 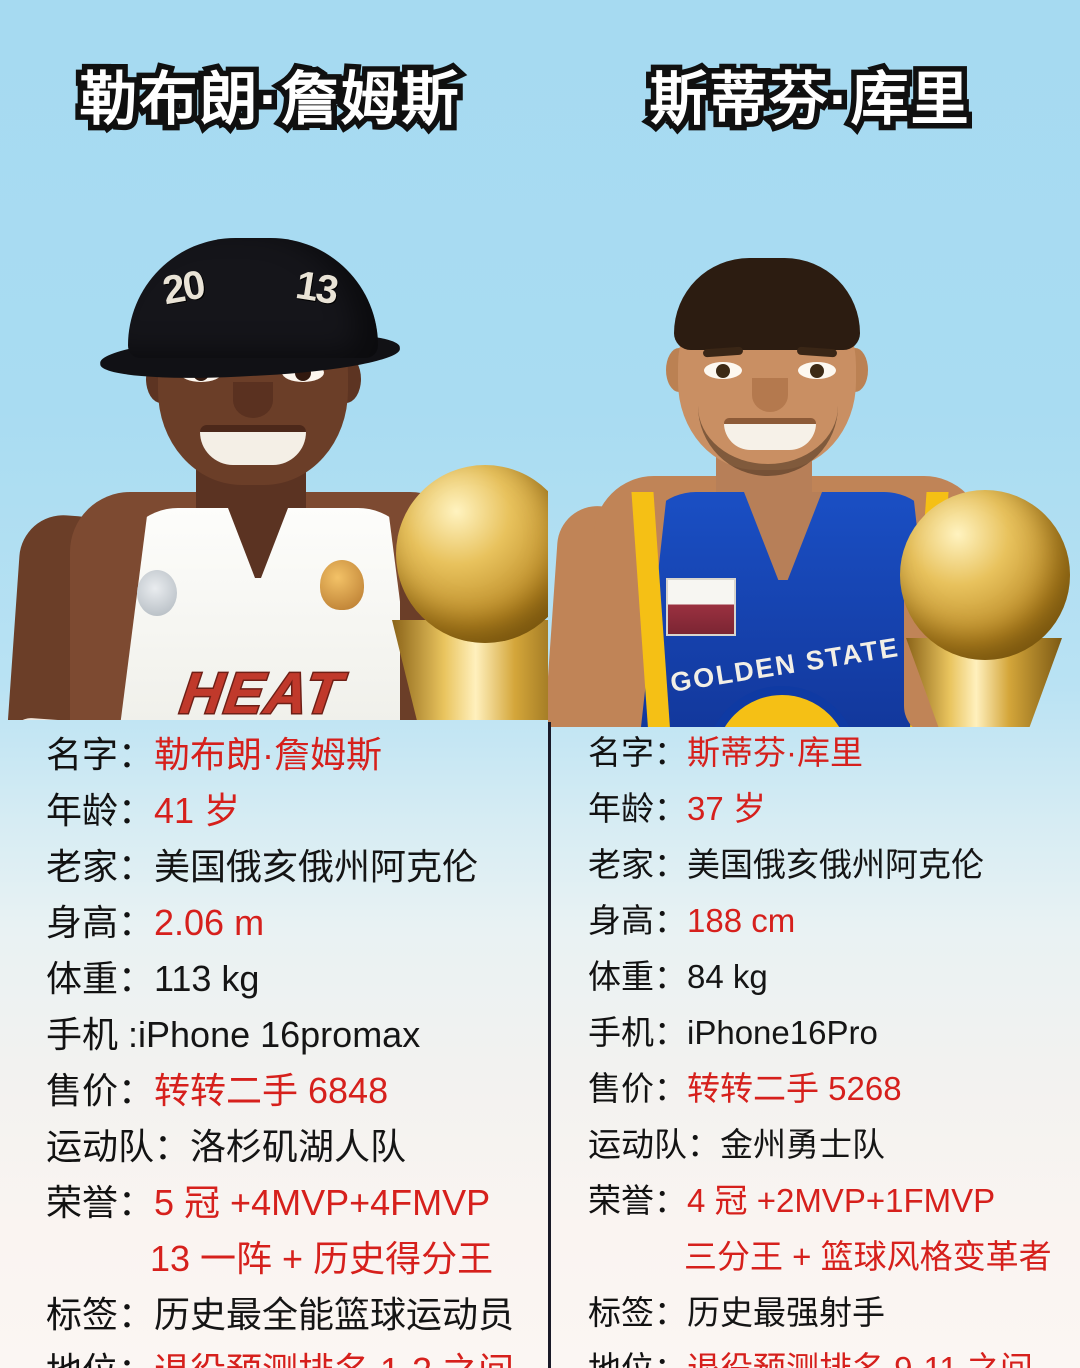 What do you see at coordinates (334, 1314) in the screenshot?
I see `info-row-value: 历史最全能篮球运动员` at bounding box center [334, 1314].